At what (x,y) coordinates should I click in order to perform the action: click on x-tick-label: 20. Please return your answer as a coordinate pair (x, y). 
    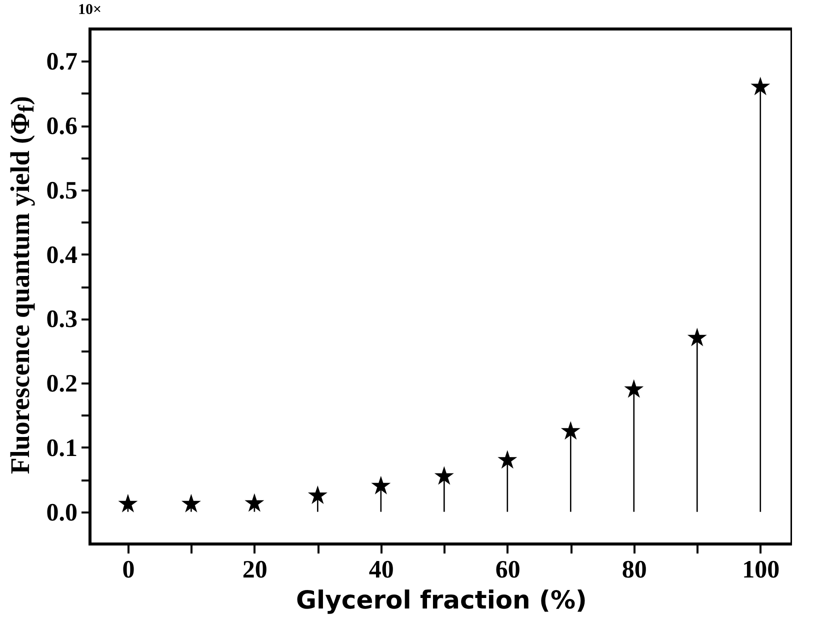
    Looking at the image, I should click on (255, 570).